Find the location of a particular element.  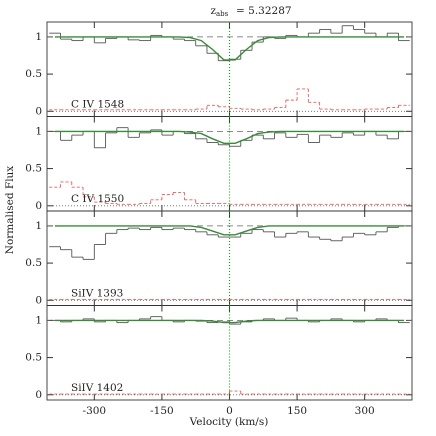

x-tick-label: -150 is located at coordinates (162, 411).